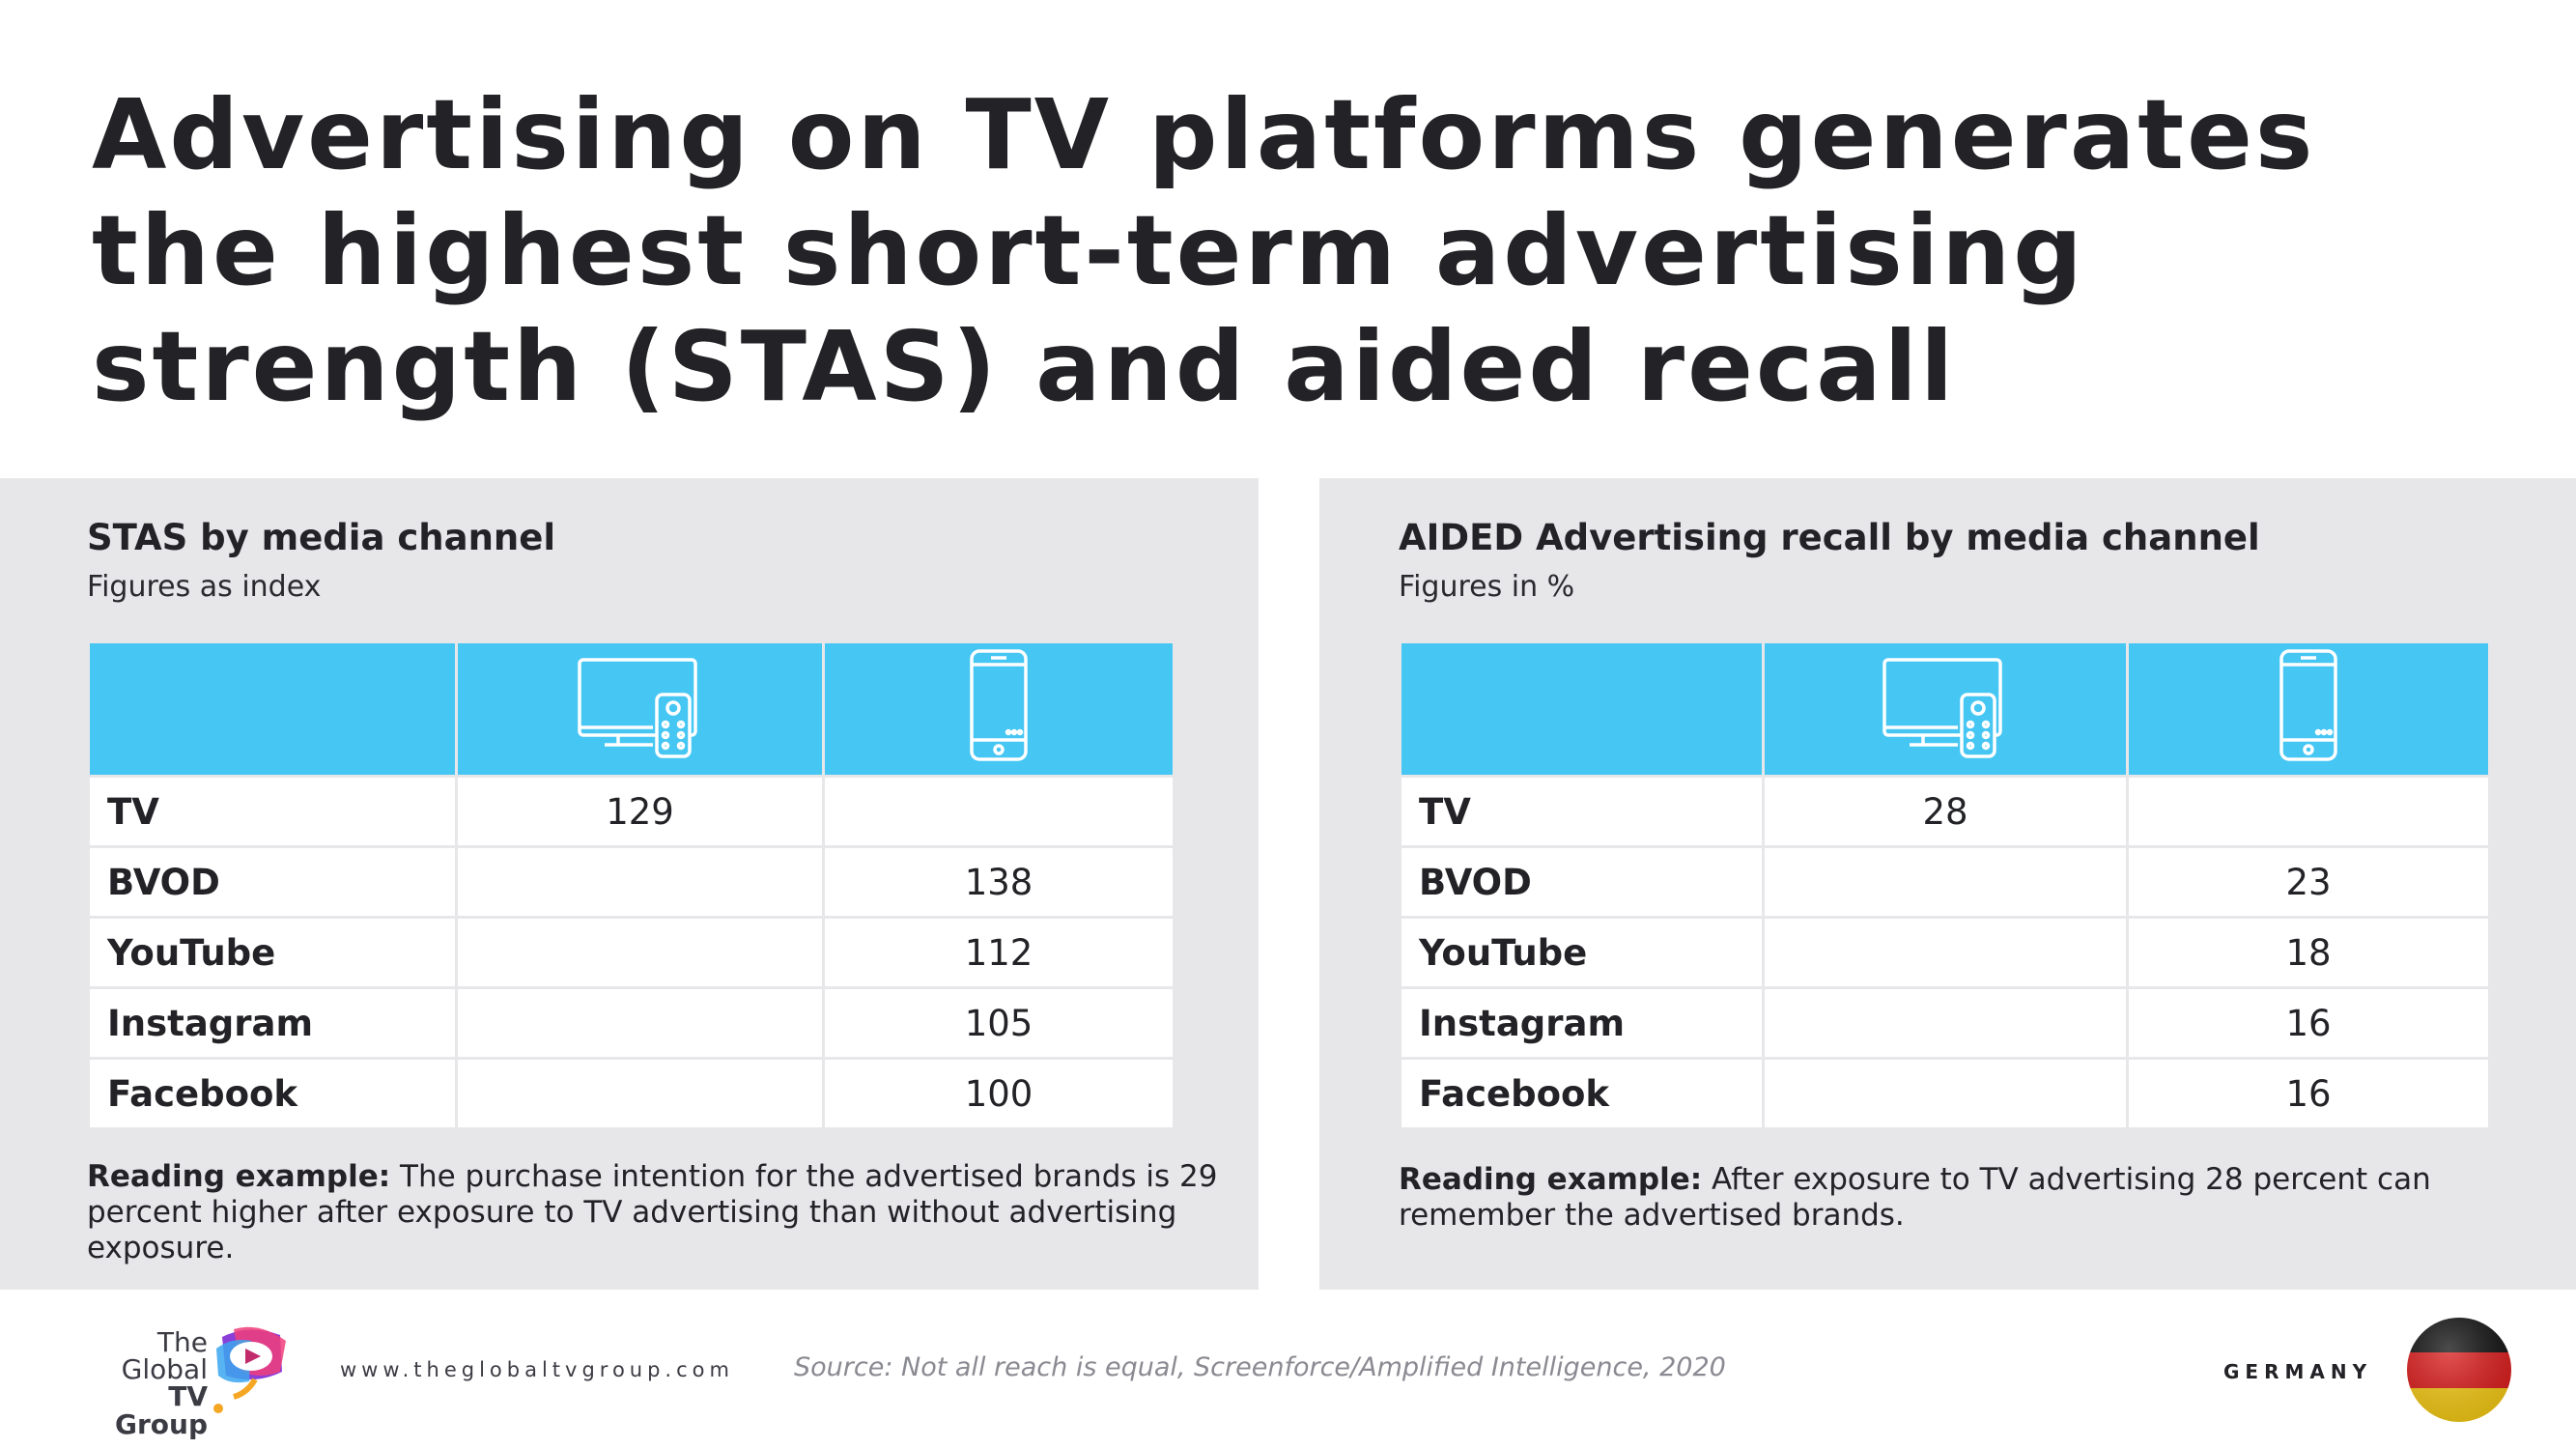  Describe the element at coordinates (161, 1410) in the screenshot. I see `logo-line-3: TV Group` at that location.